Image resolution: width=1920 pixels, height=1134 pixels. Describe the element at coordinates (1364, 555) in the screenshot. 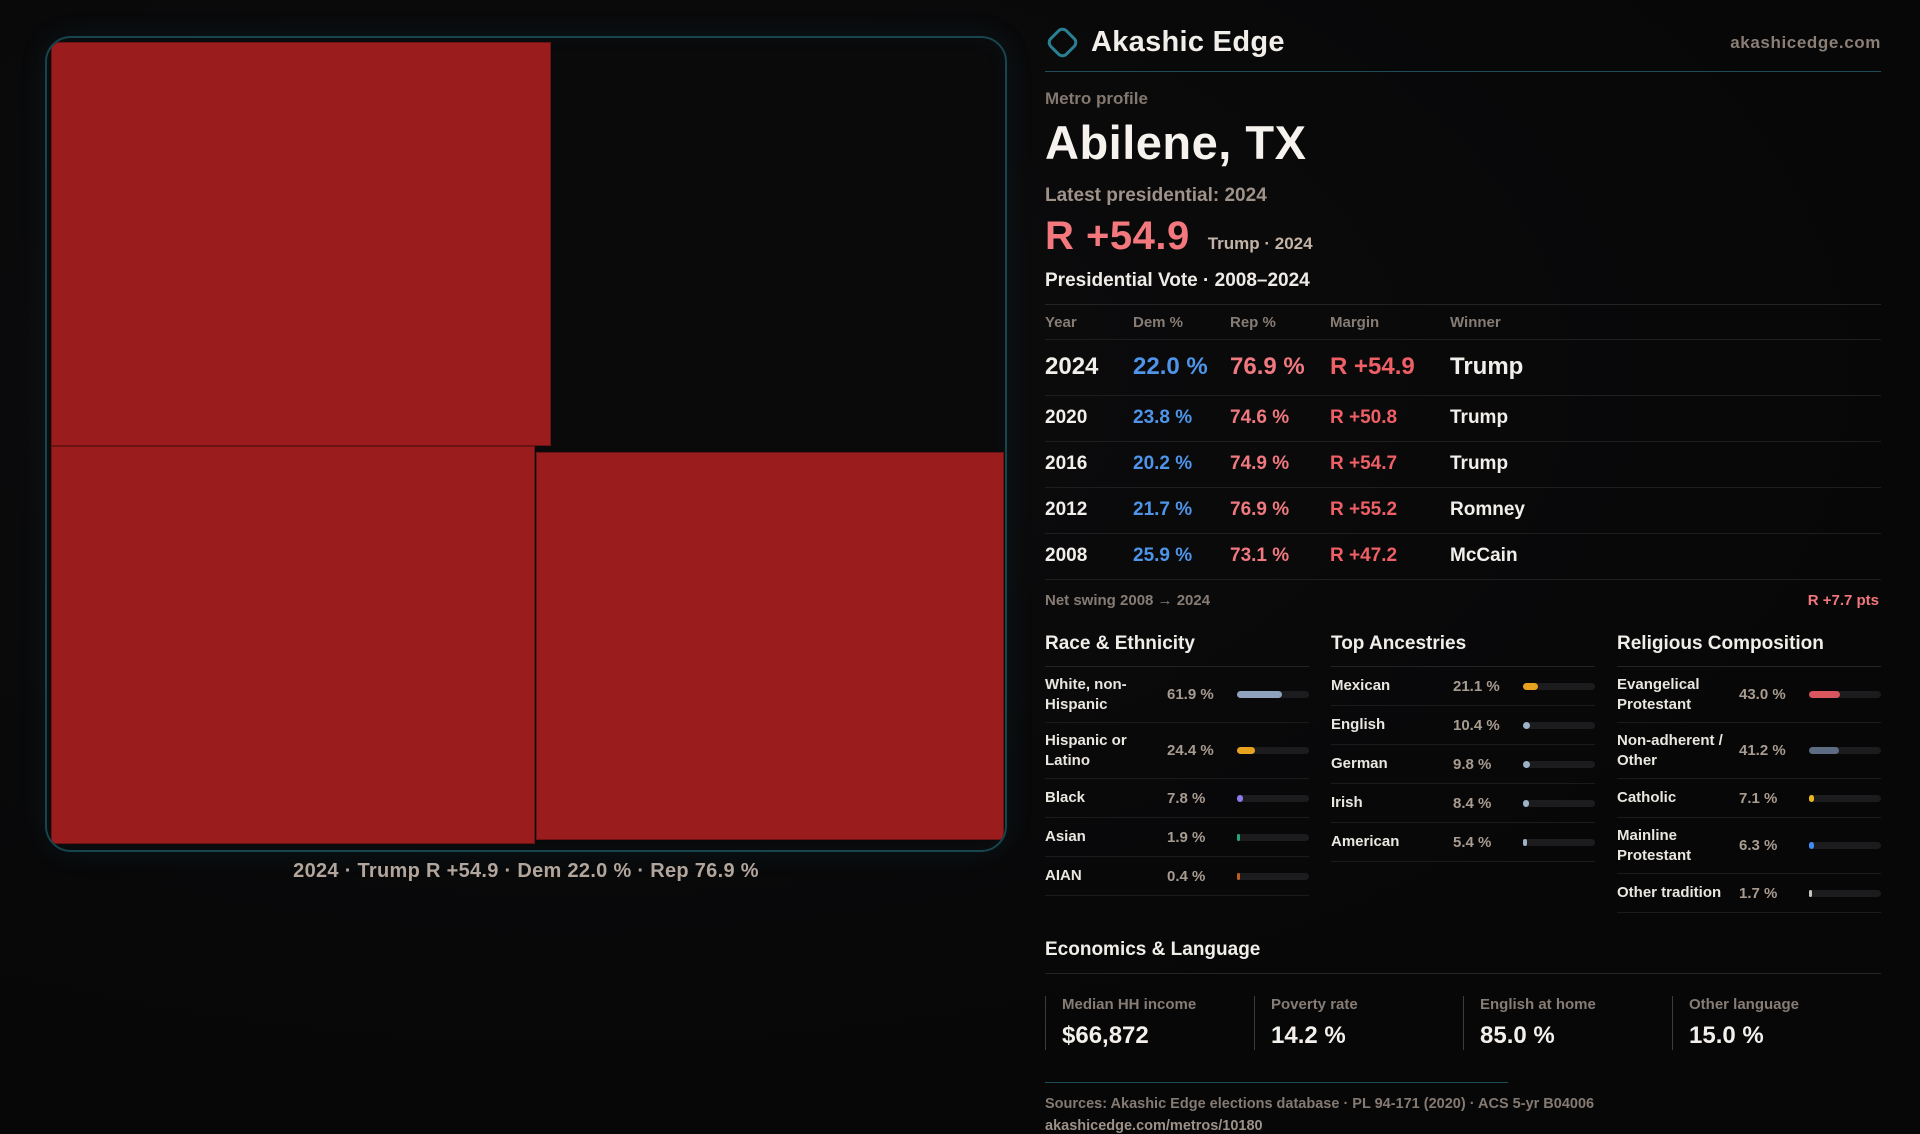

I see `vote-margin: R +47.2` at that location.